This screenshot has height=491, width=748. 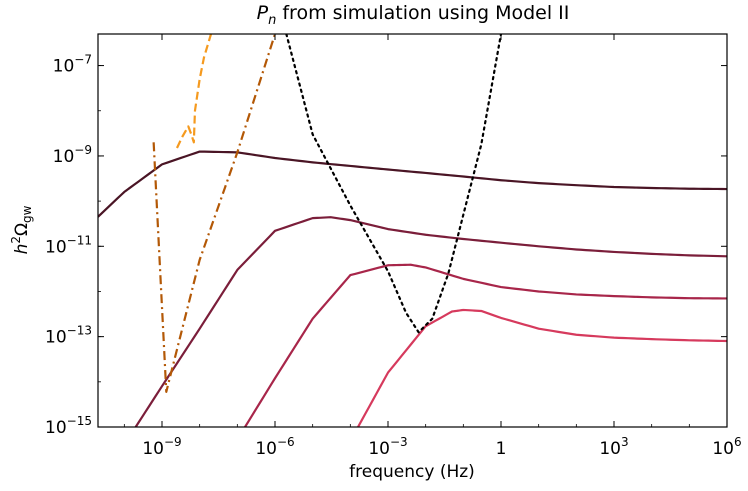 What do you see at coordinates (27, 214) in the screenshot?
I see `y-label-sub: gw` at bounding box center [27, 214].